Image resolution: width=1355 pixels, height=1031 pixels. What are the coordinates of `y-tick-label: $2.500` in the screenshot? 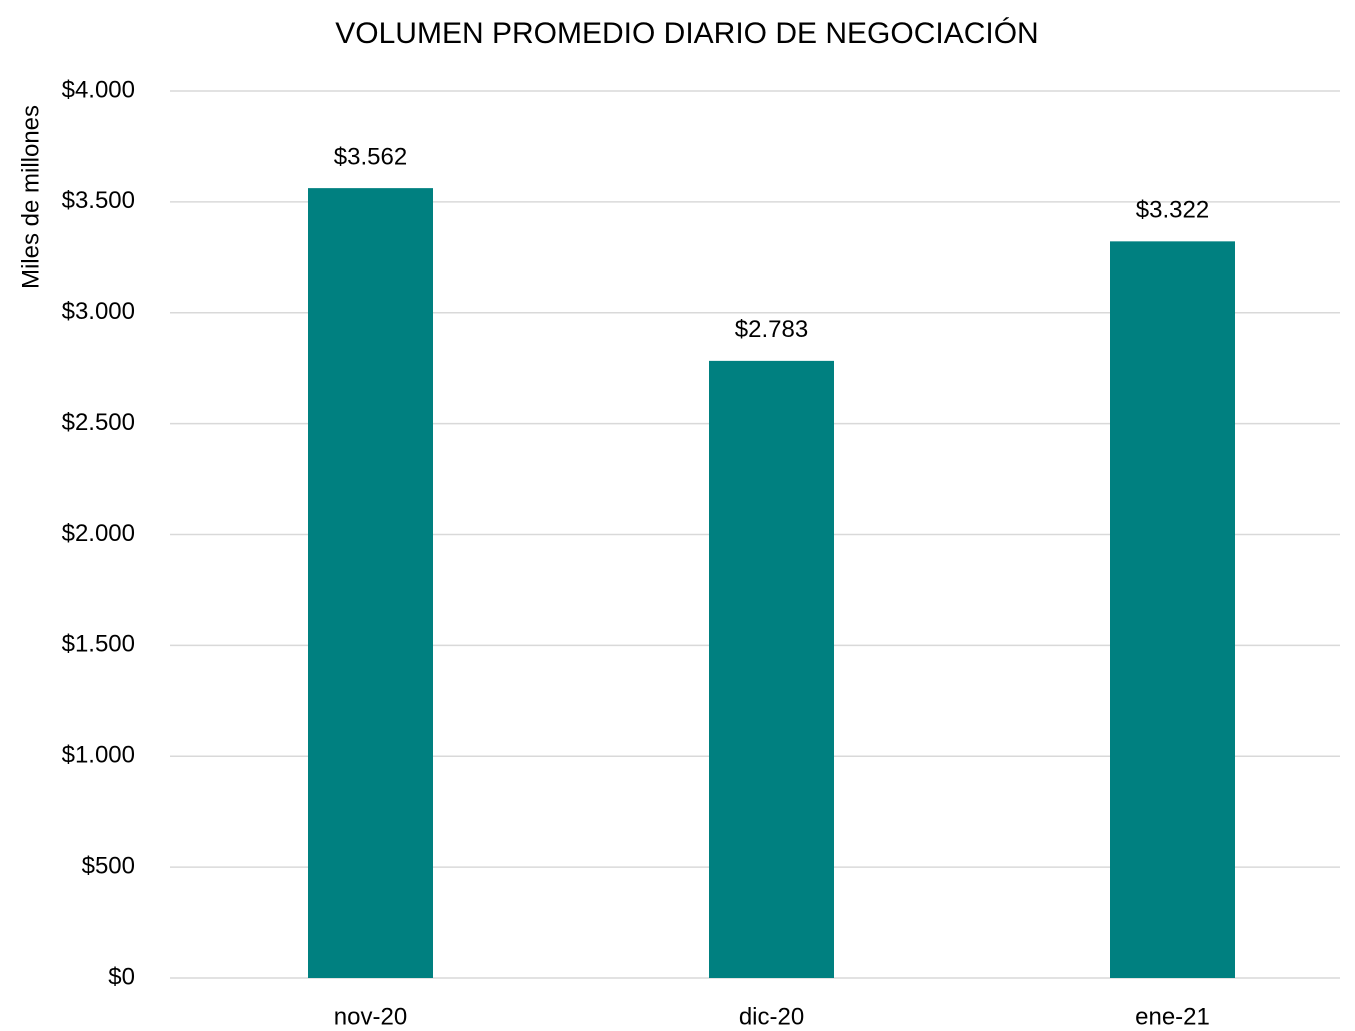 It's located at (98, 422).